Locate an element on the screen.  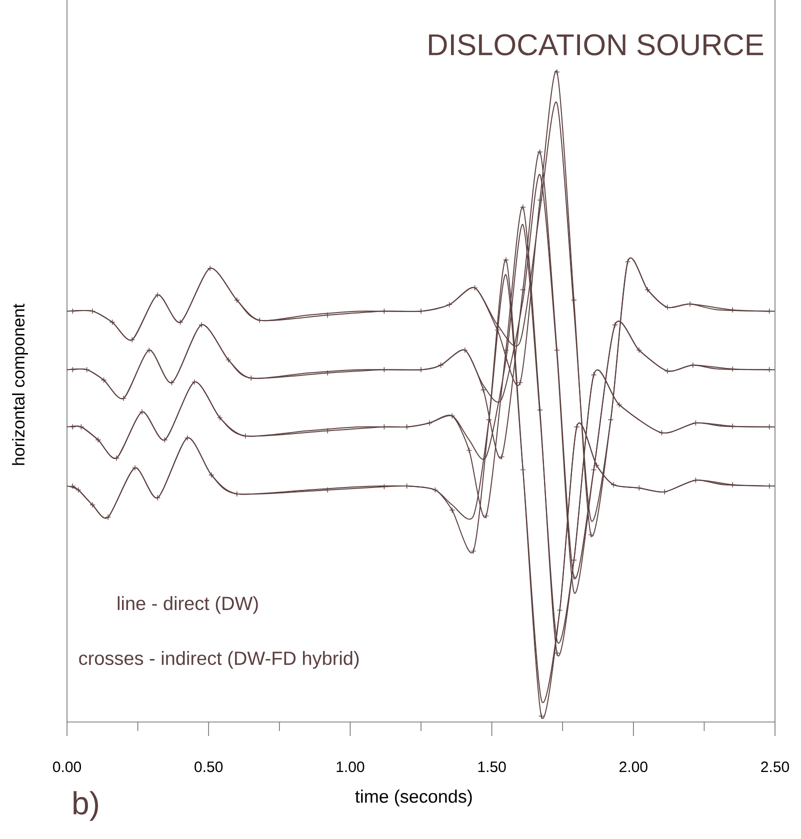
x-axis-title: time (seconds) is located at coordinates (413, 798).